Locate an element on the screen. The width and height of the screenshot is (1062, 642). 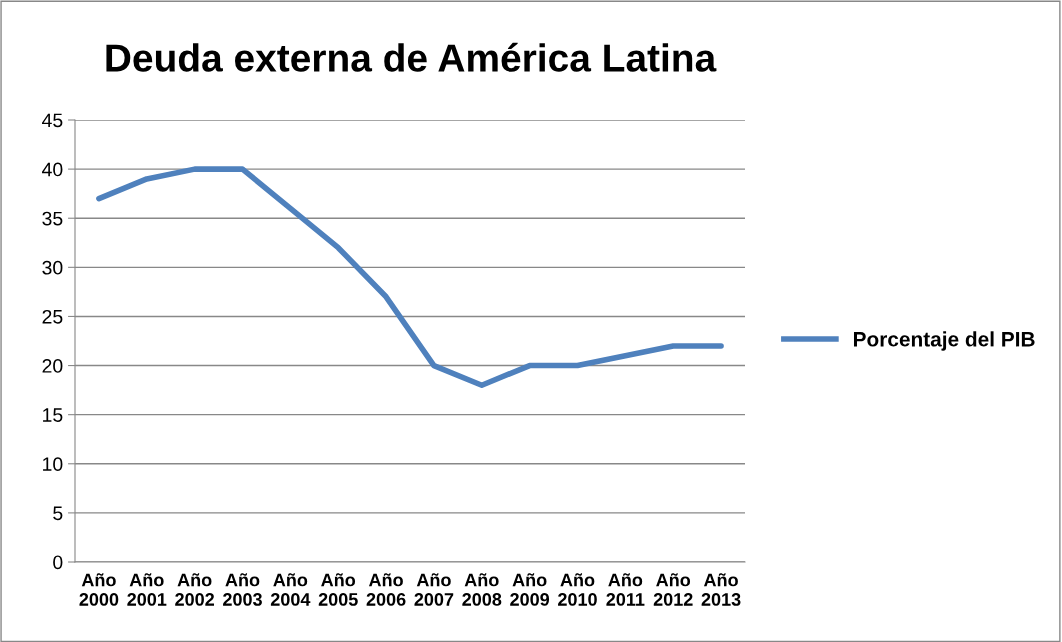
y-tick-label: 35 is located at coordinates (52, 218).